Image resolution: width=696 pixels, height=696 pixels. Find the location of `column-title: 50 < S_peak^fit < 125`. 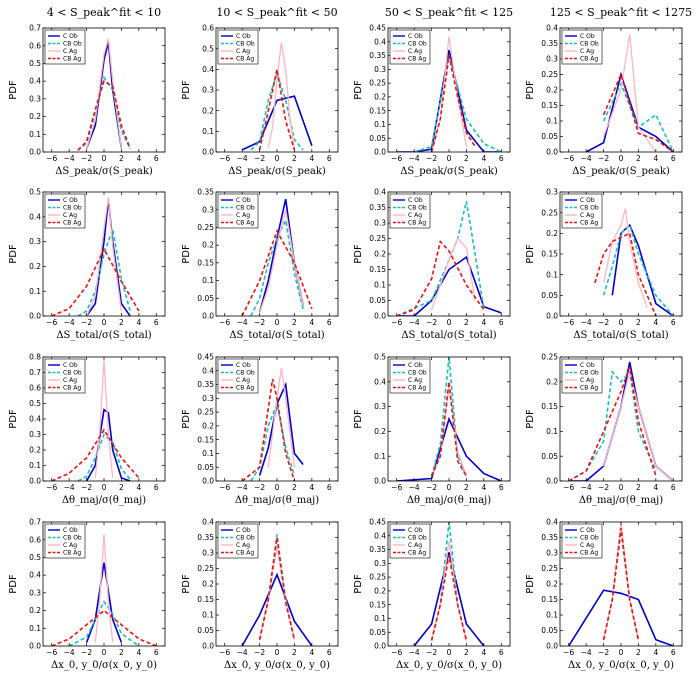

column-title: 50 < S_peak^fit < 125 is located at coordinates (449, 12).